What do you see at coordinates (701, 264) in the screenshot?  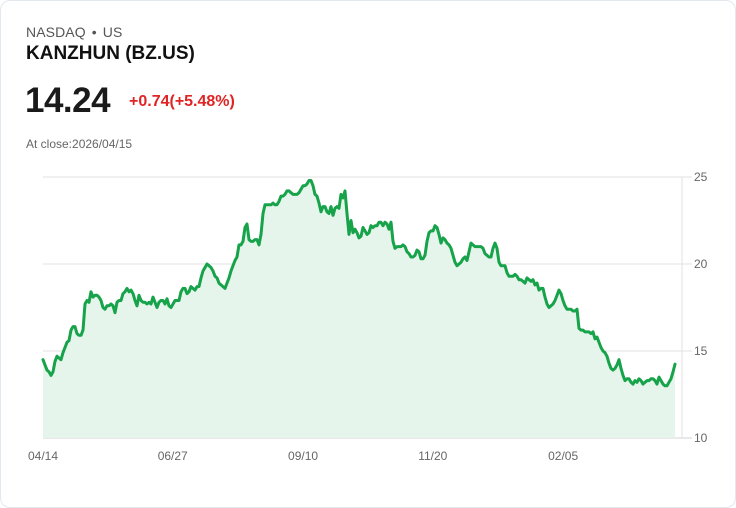 I see `y-tick-label: 20` at bounding box center [701, 264].